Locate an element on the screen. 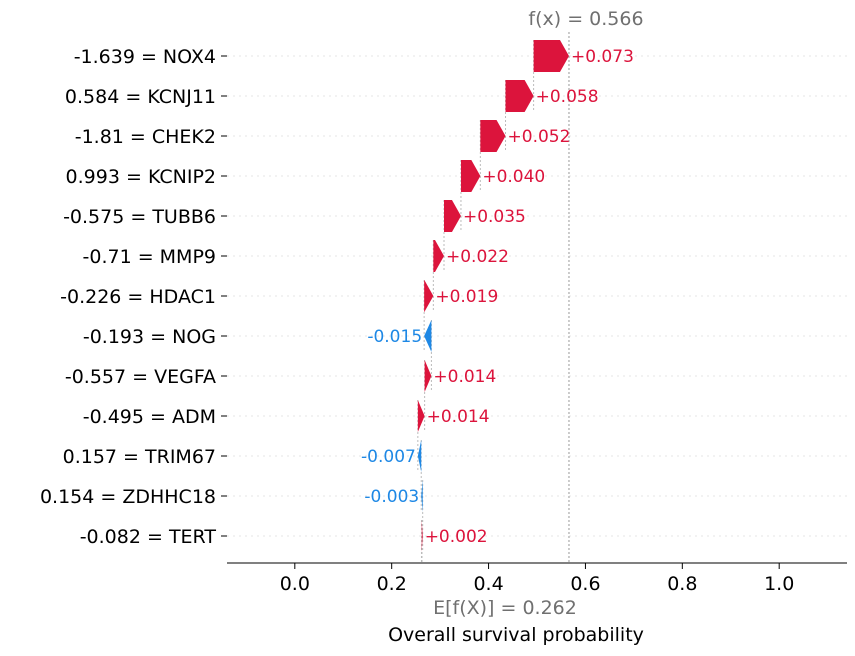  contribution-label: +0.002 is located at coordinates (456, 537).